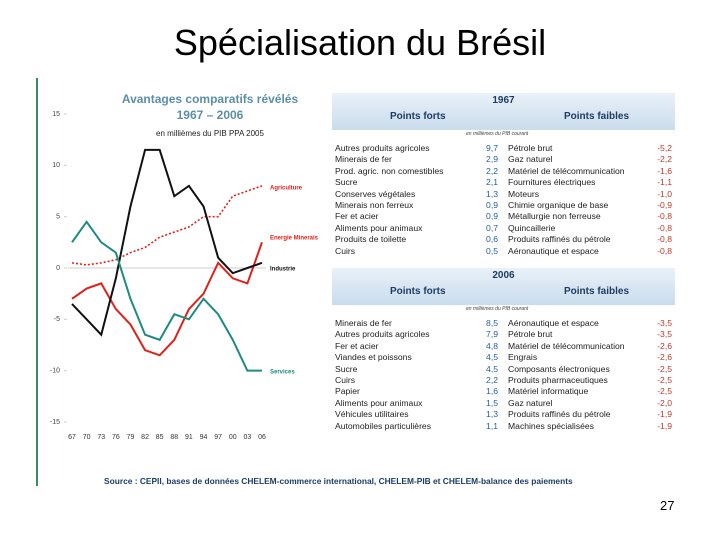 The width and height of the screenshot is (720, 540). I want to click on strong-value: 8,5, so click(492, 323).